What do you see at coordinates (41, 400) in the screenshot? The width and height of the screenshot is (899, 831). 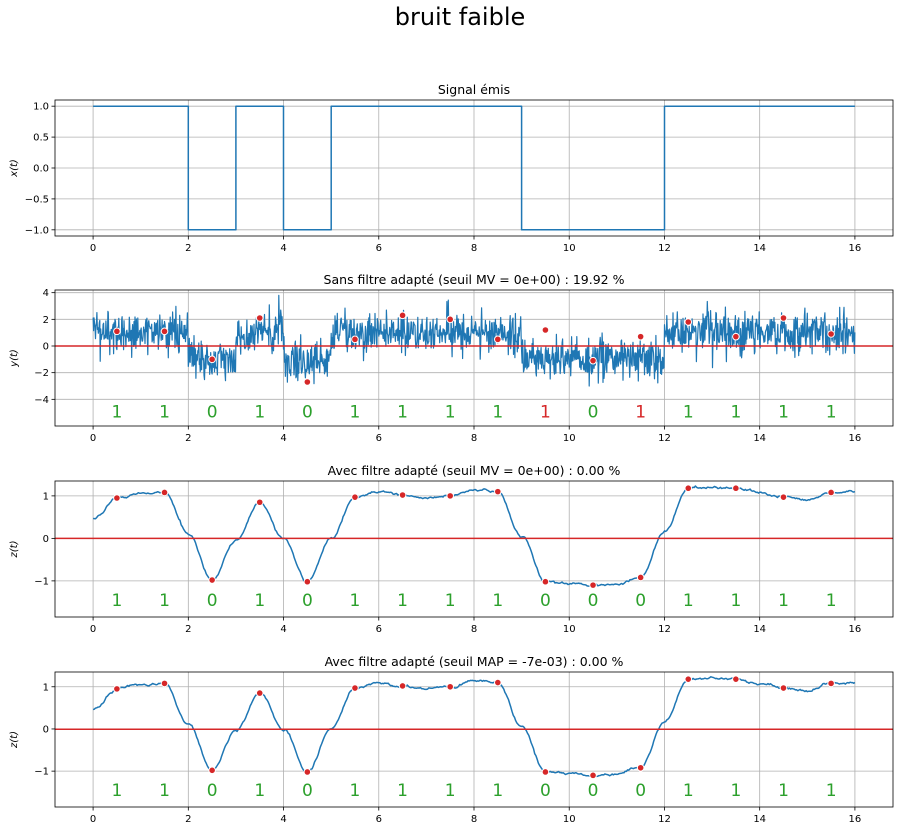 I see `y-tick-label: −4` at bounding box center [41, 400].